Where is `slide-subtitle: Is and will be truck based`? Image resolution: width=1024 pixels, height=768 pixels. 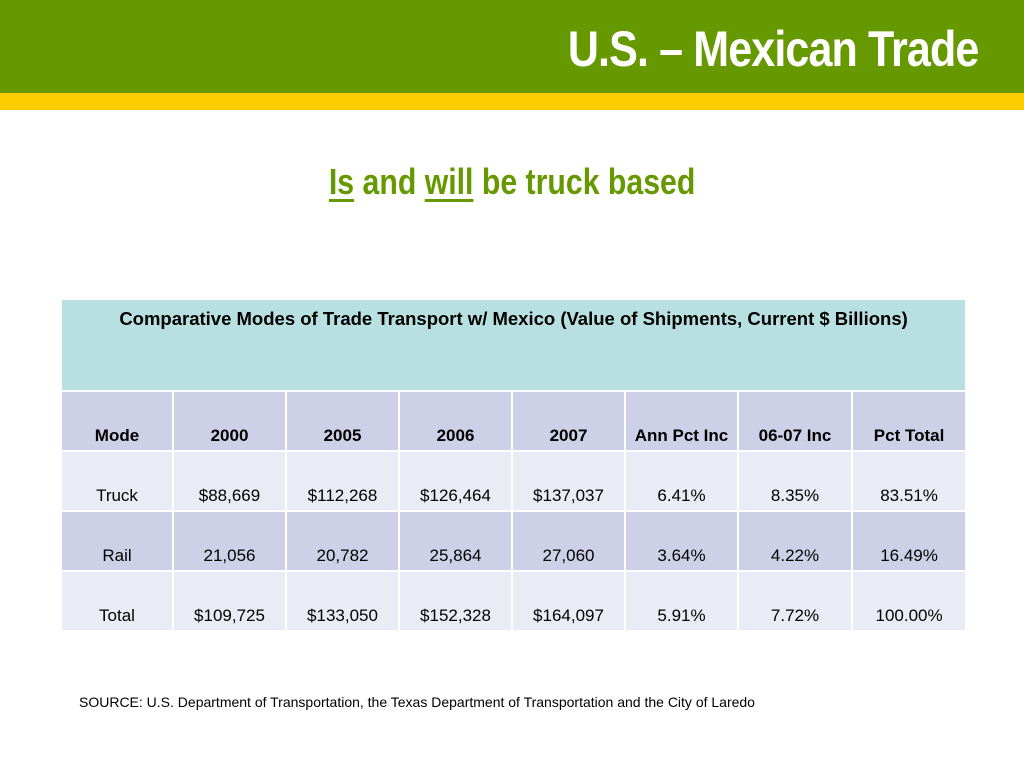 slide-subtitle: Is and will be truck based is located at coordinates (512, 182).